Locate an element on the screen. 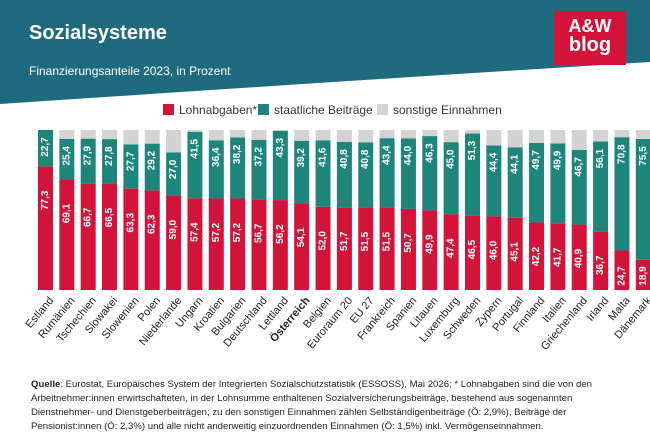 This screenshot has width=650, height=434. value-label-staatliche-beitrage-ungarn: 41,5 is located at coordinates (194, 149).